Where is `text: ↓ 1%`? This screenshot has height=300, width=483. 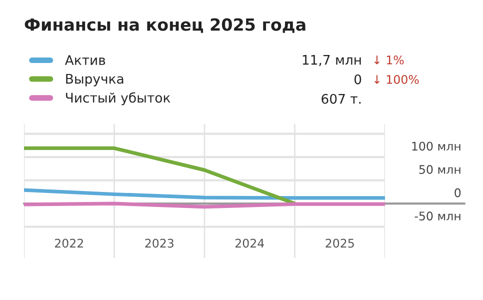 text: ↓ 1% is located at coordinates (389, 59).